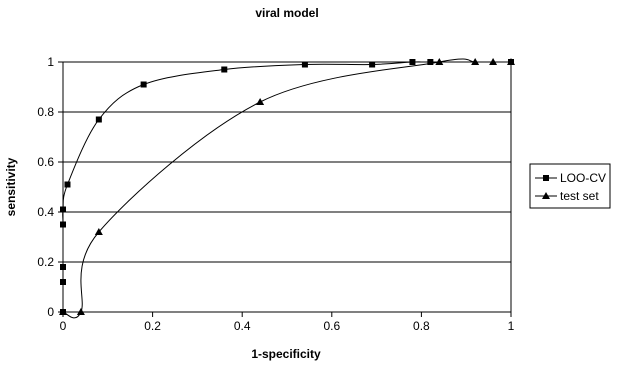 This screenshot has height=369, width=625. What do you see at coordinates (45, 112) in the screenshot?
I see `y-tick-label-4: 0.8` at bounding box center [45, 112].